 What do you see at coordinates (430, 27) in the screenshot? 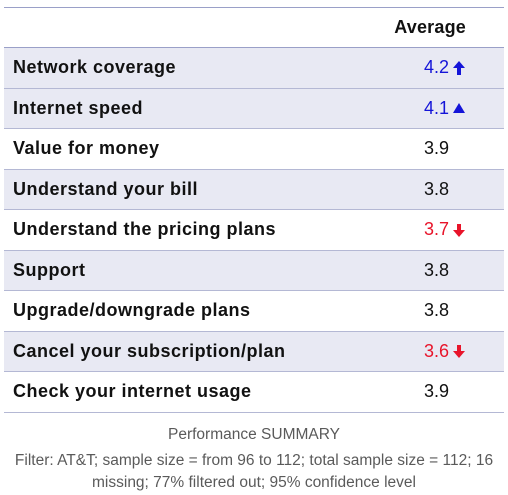
I see `header-average: Average` at bounding box center [430, 27].